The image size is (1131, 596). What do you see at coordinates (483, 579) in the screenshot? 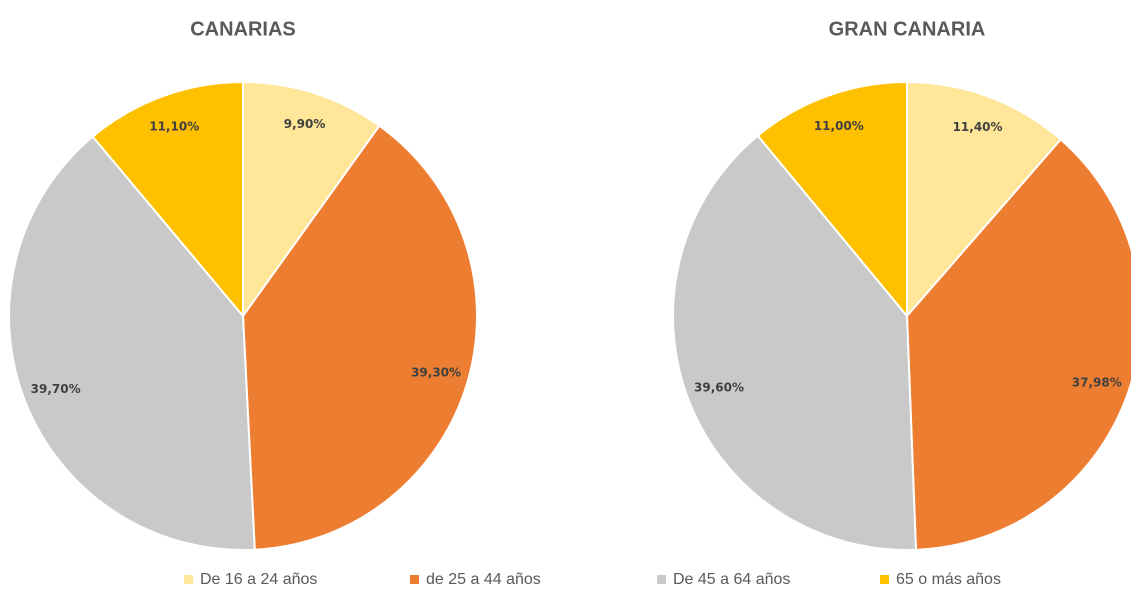
I see `legend-label: de 25 a 44 años` at bounding box center [483, 579].